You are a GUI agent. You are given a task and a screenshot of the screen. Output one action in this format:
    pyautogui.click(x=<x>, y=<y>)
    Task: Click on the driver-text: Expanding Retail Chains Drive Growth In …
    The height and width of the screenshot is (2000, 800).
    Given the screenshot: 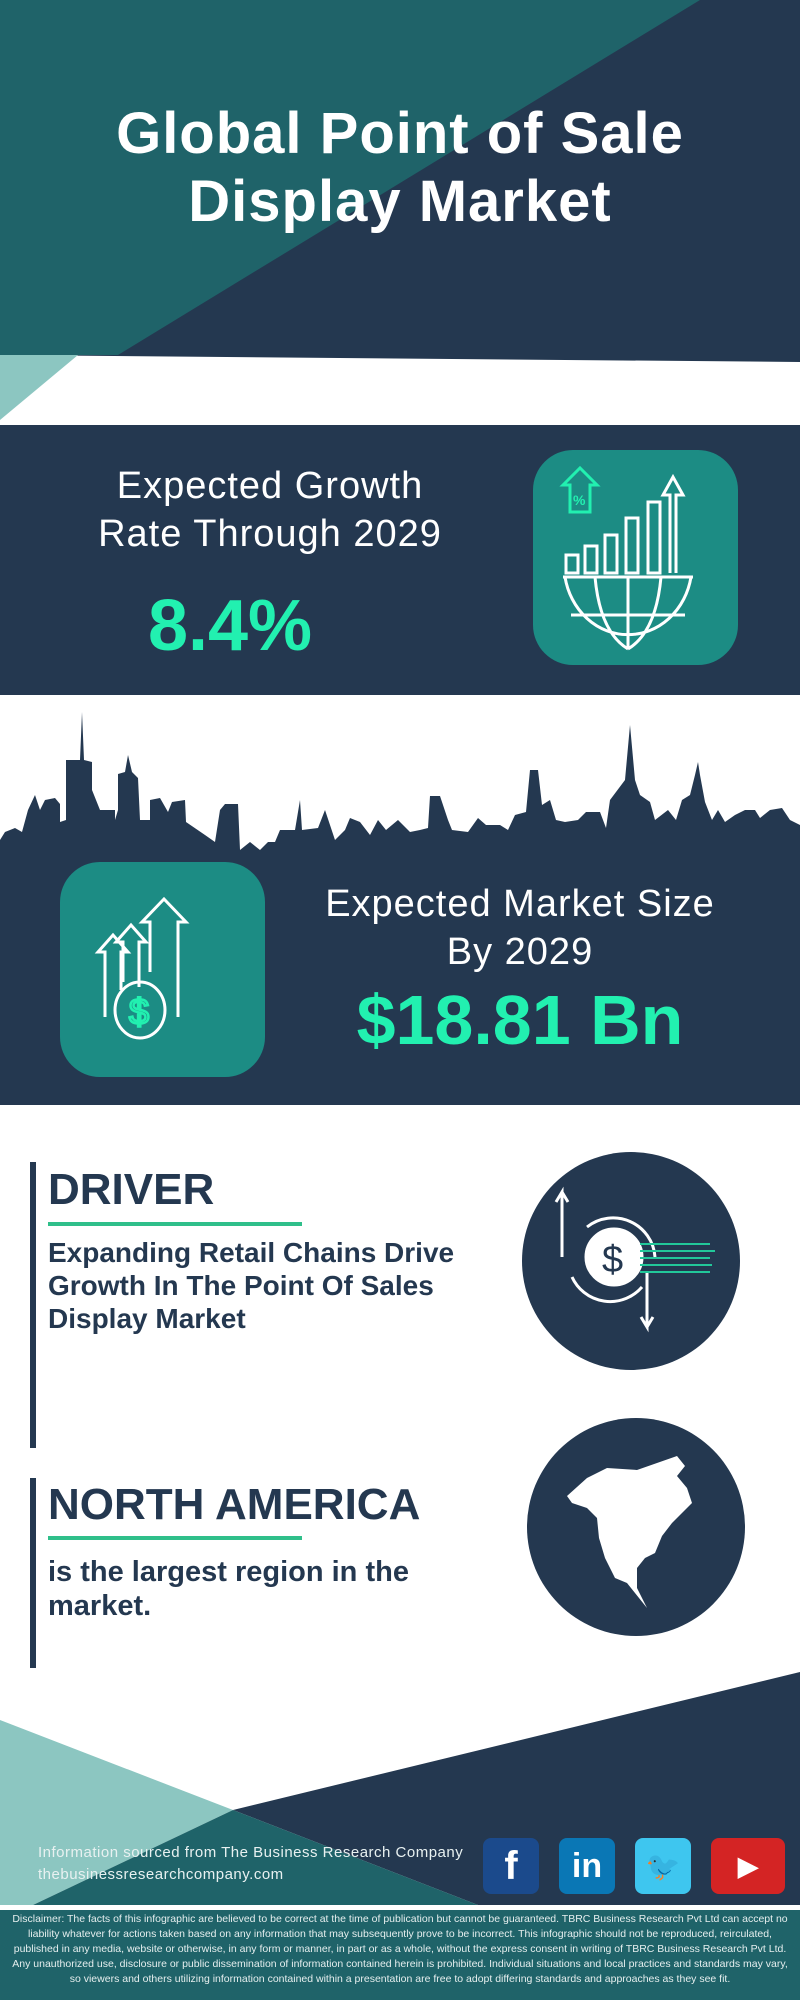 What is the action you would take?
    pyautogui.click(x=251, y=1285)
    